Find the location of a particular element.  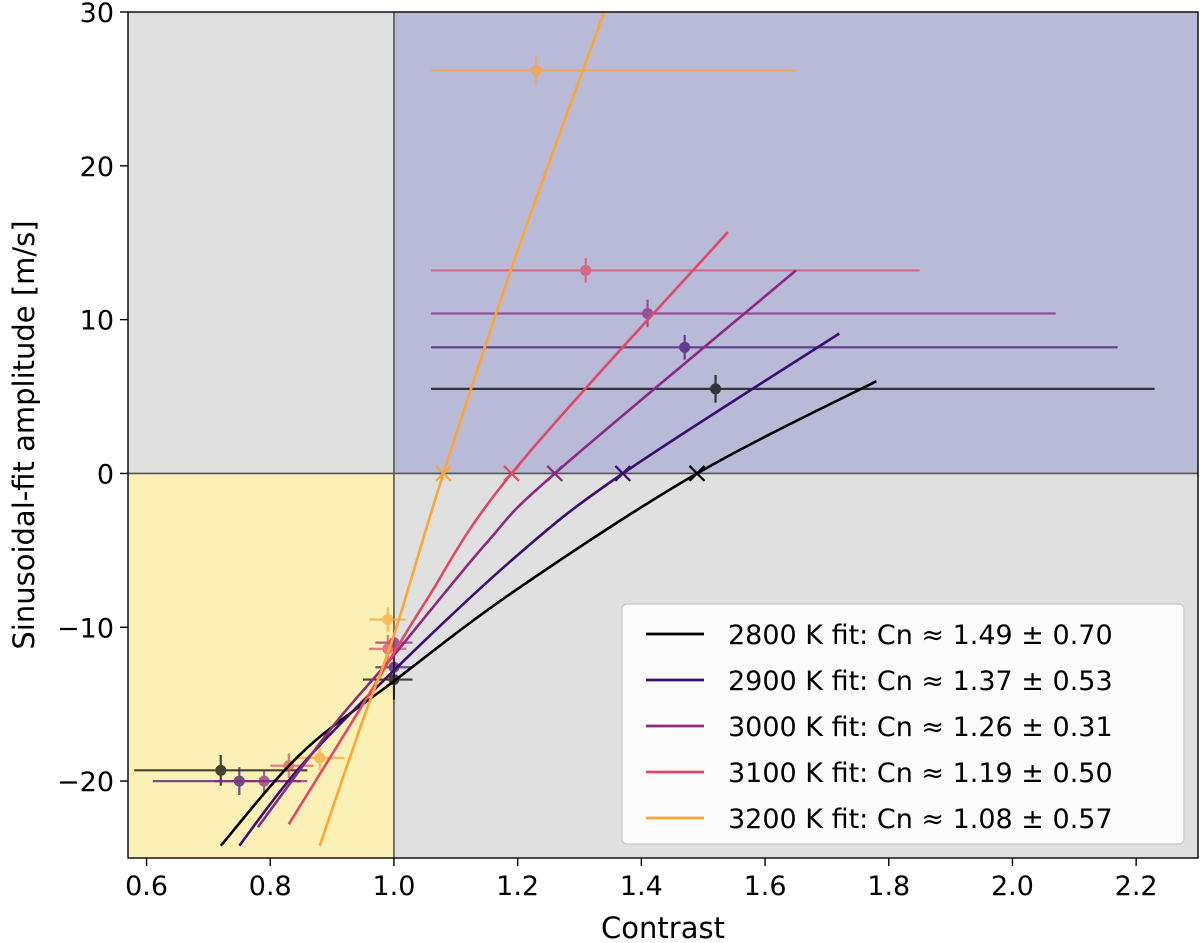

zero-crossing-markers is located at coordinates (570, 473).